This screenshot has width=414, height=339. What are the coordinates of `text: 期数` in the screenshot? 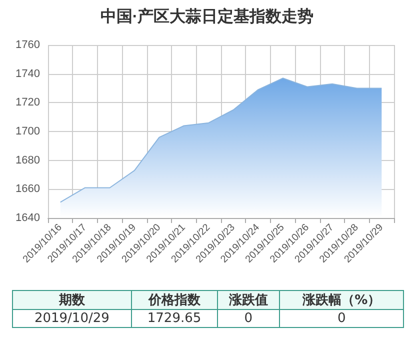 It's located at (72, 300).